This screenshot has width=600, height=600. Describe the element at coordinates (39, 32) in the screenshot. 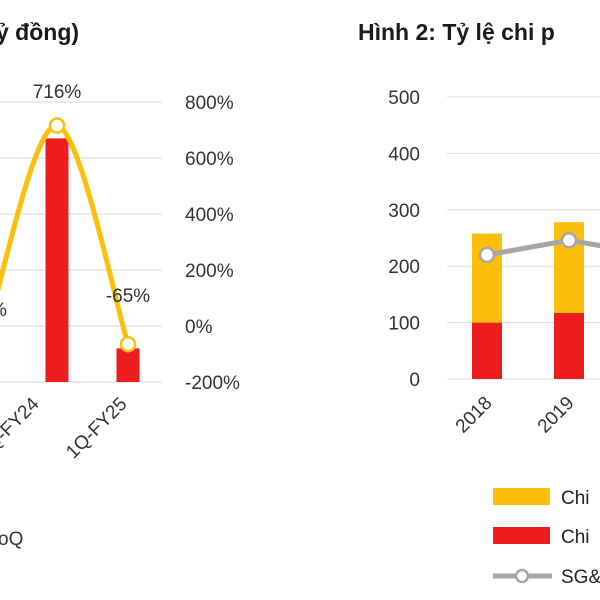

I see `chart-1-title: ỷ đồng)` at that location.